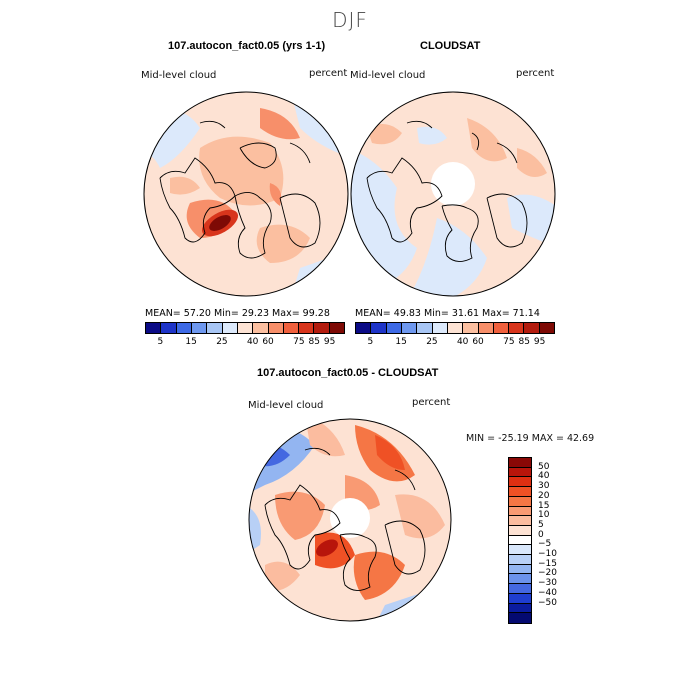 The height and width of the screenshot is (700, 700). Describe the element at coordinates (545, 544) in the screenshot. I see `colorbar-tick-label: −5` at that location.